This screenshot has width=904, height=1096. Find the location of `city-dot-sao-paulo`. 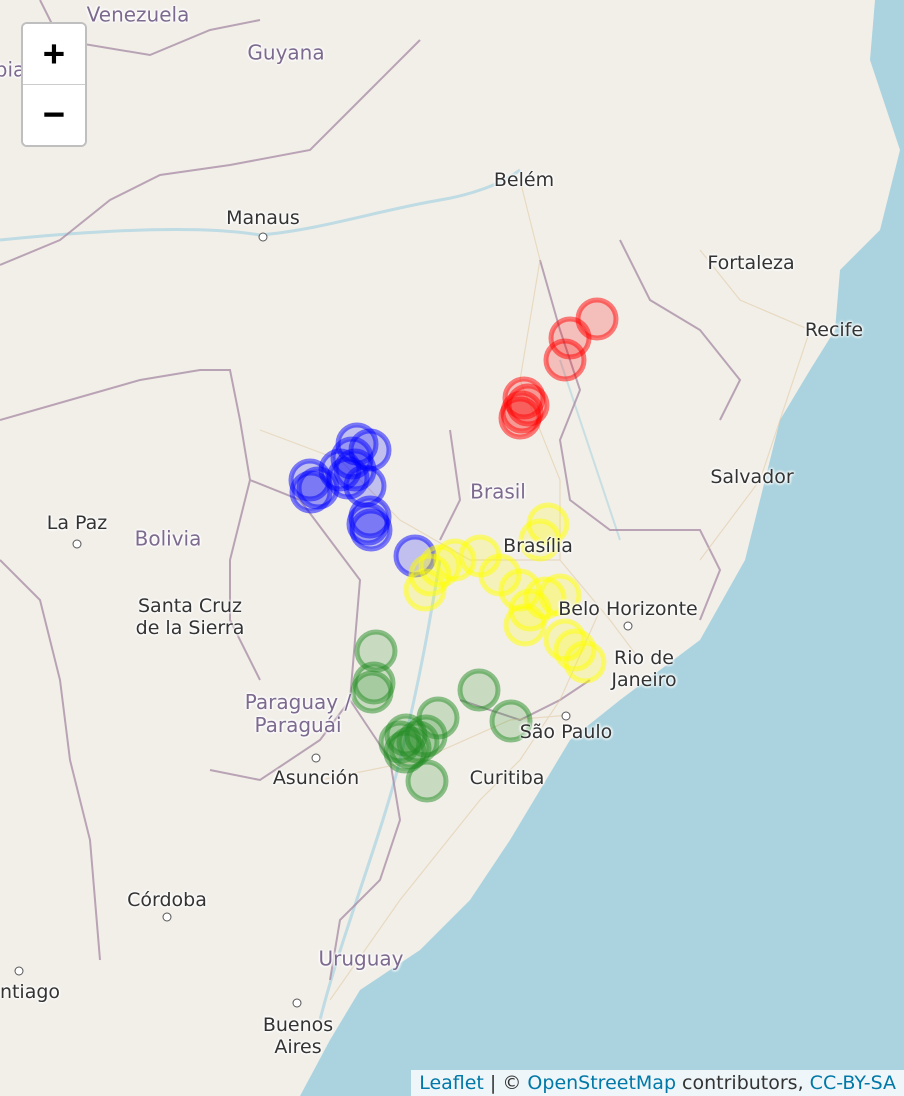

city-dot-sao-paulo is located at coordinates (566, 716).